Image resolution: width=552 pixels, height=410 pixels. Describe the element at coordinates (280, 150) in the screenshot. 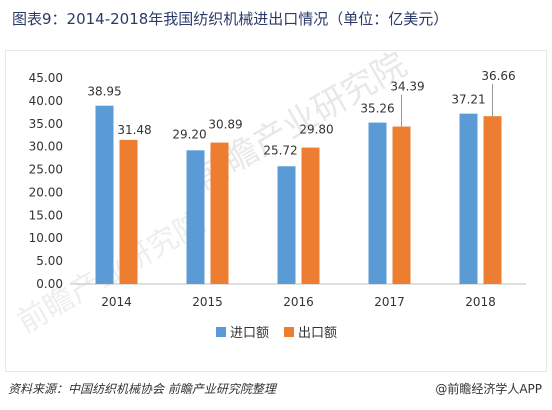

I see `data-label-import: 25.72` at that location.